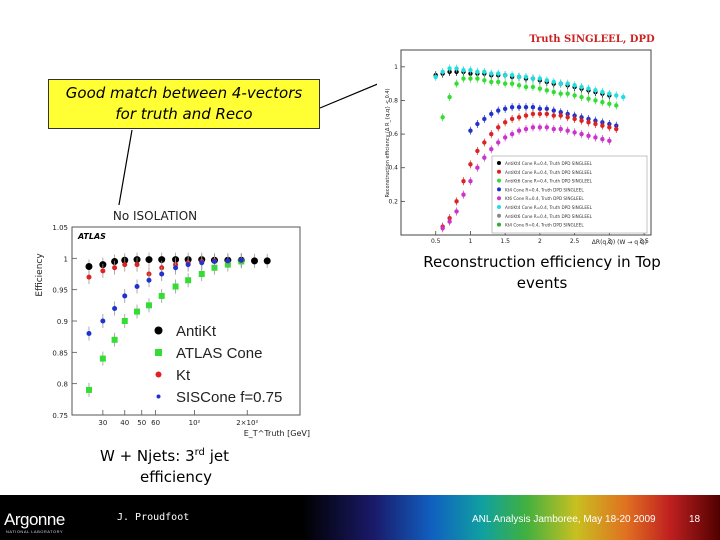 The width and height of the screenshot is (720, 540). What do you see at coordinates (542, 283) in the screenshot?
I see `right-caption-line-2: events` at bounding box center [542, 283].